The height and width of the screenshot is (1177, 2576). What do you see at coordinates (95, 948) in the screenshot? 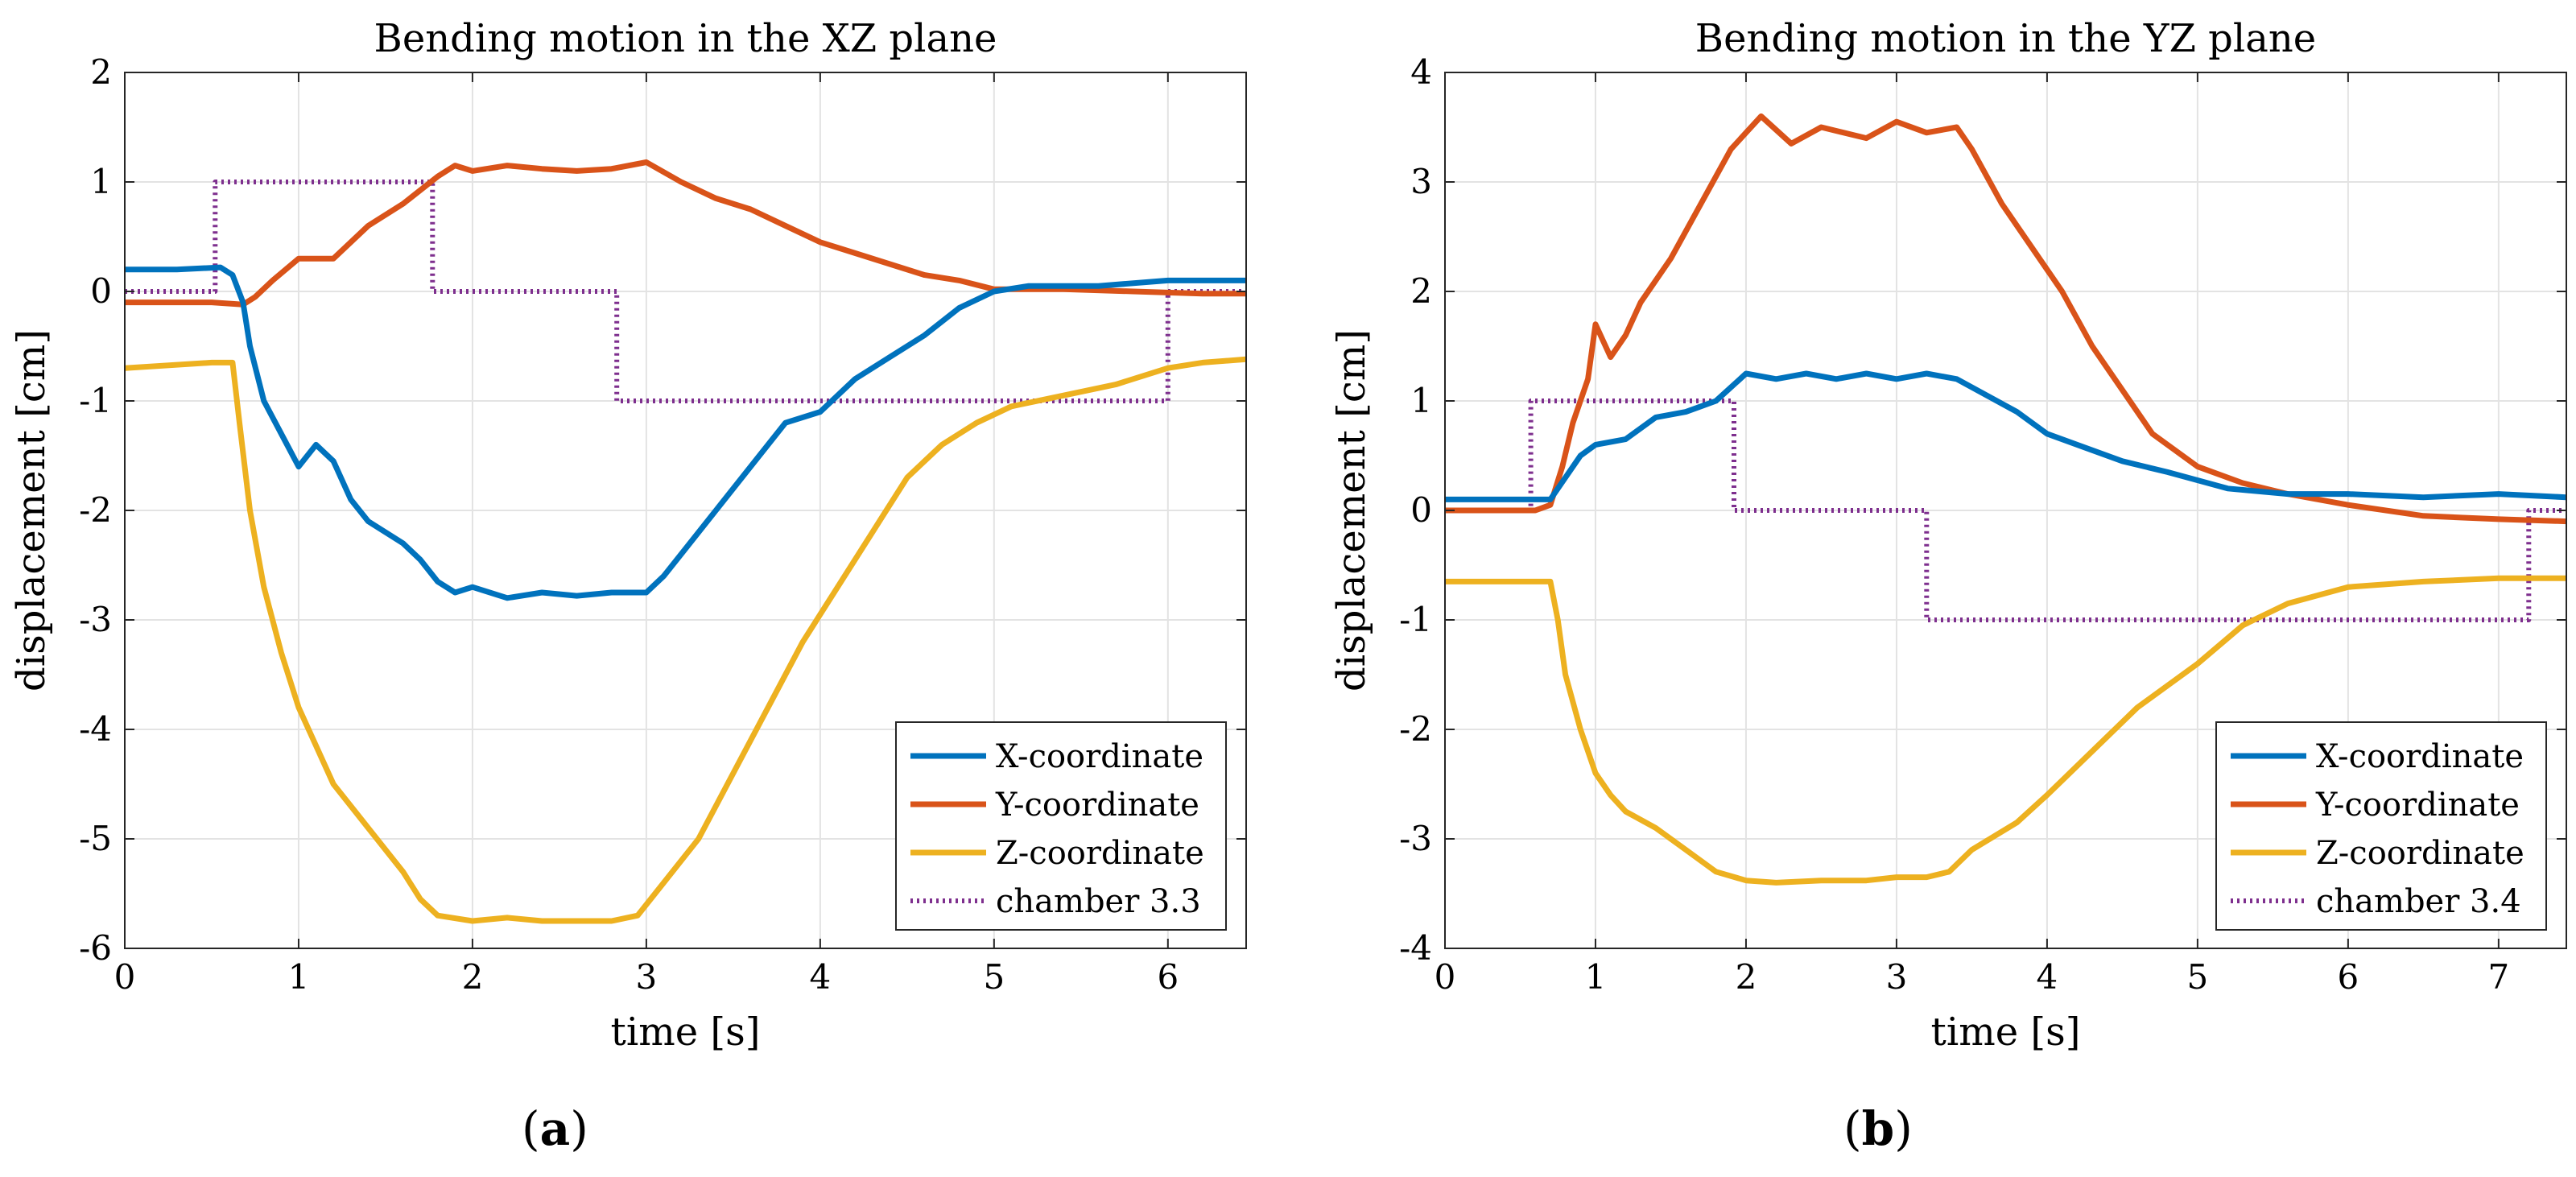
I see `chart-a-ytick-label-8: -6` at bounding box center [95, 948].